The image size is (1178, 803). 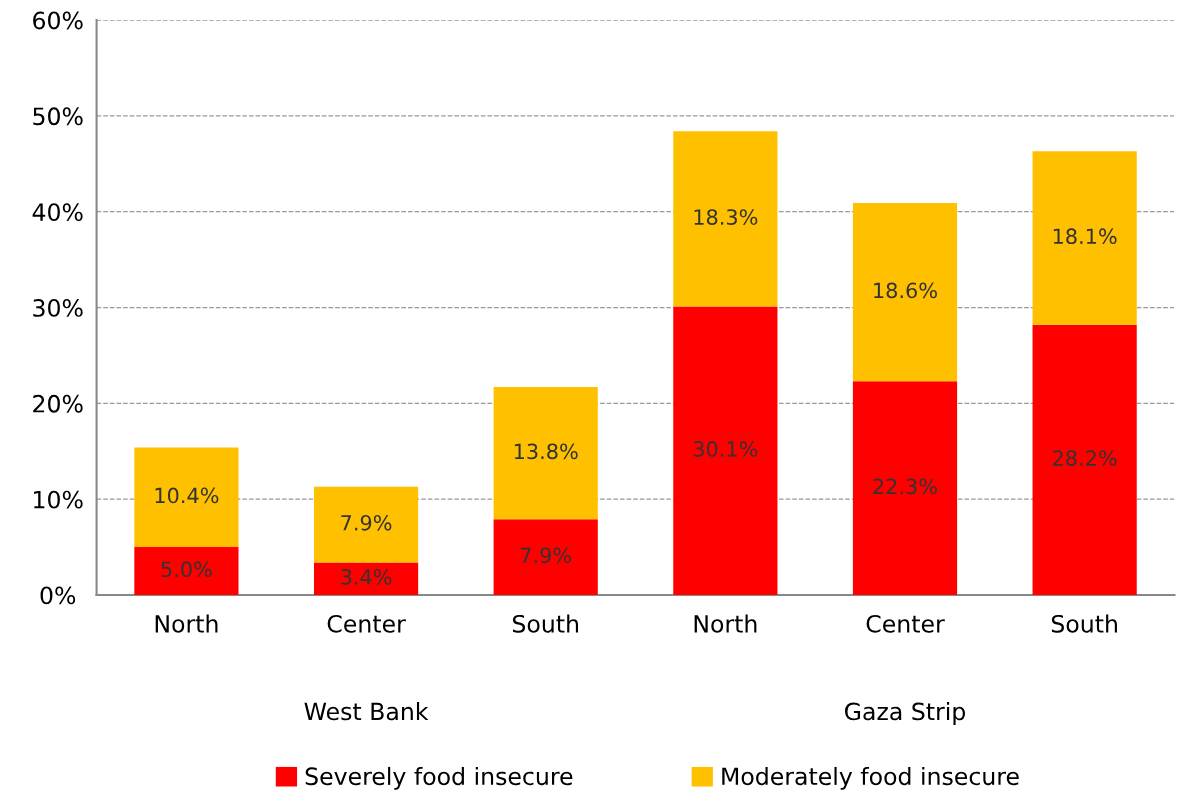 What do you see at coordinates (905, 713) in the screenshot?
I see `text: Gaza Strip` at bounding box center [905, 713].